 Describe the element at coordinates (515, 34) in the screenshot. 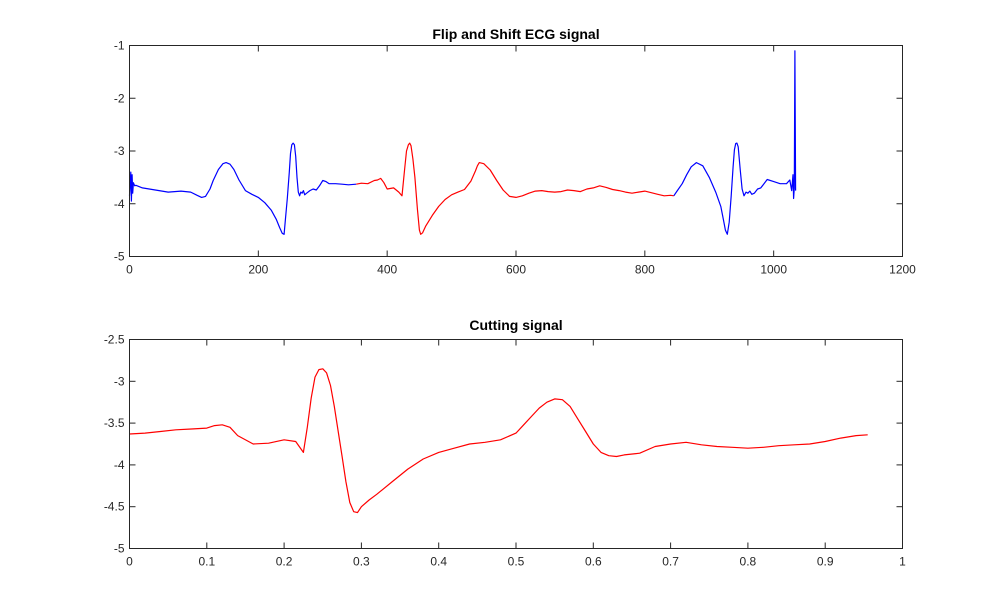

I see `chart-title: Flip and Shift ECG signal` at that location.